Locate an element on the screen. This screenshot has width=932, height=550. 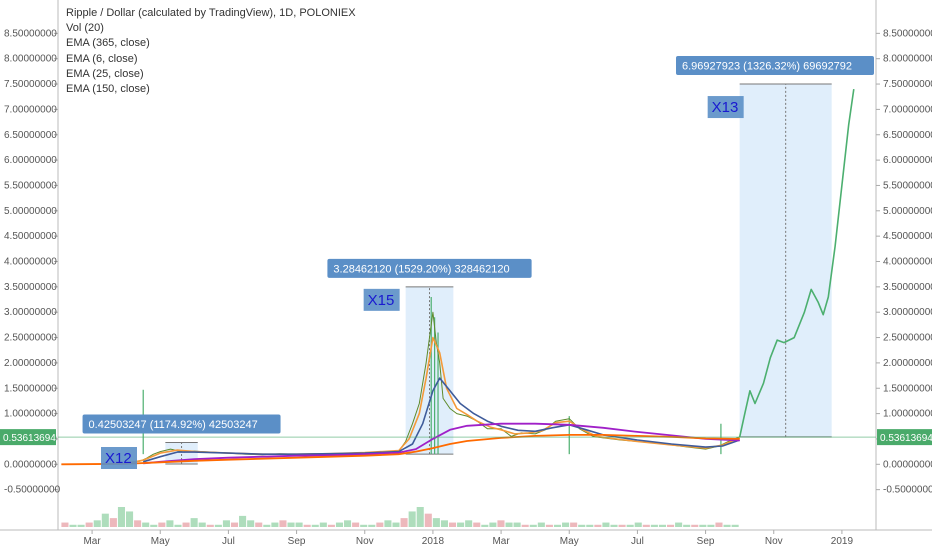
y-tick-label-left: 6.50000000 is located at coordinates (30, 135).